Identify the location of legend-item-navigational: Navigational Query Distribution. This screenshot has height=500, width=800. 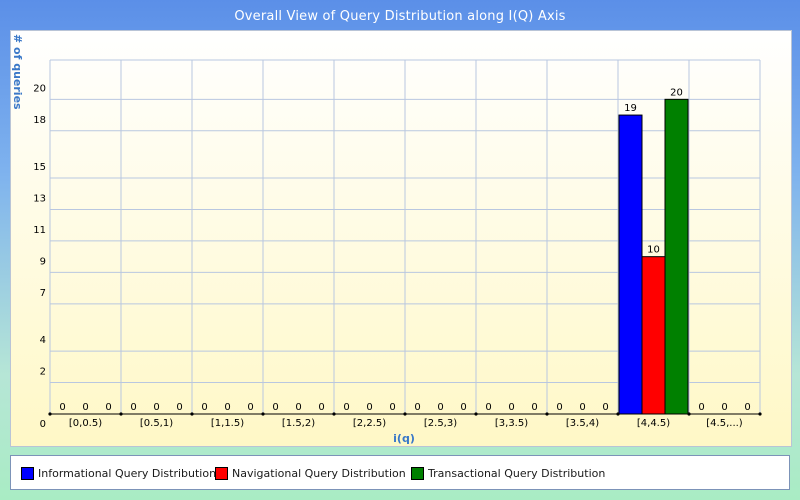
(310, 473).